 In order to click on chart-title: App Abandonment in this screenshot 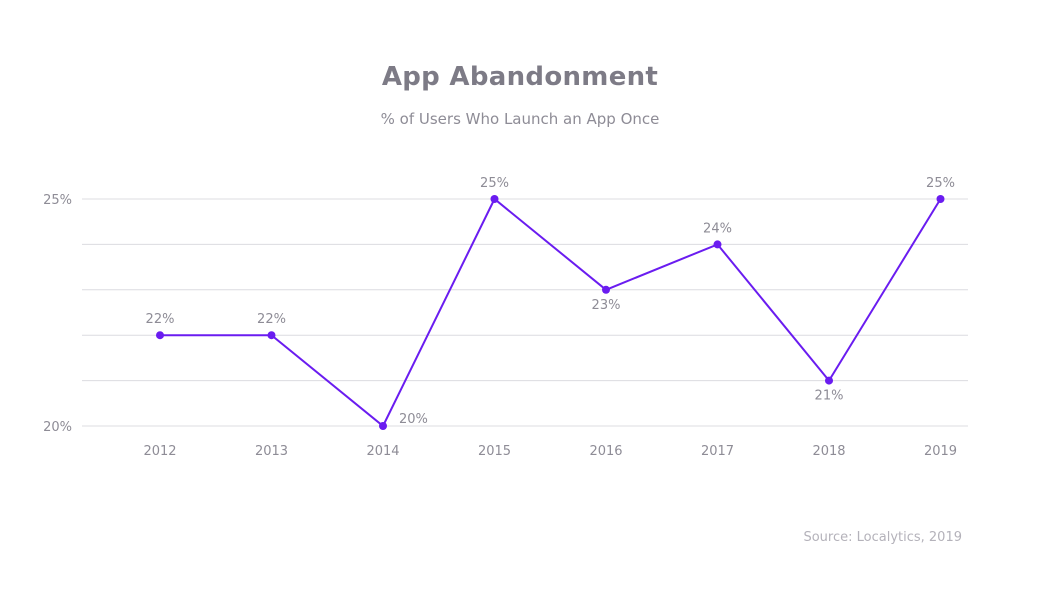, I will do `click(520, 77)`.